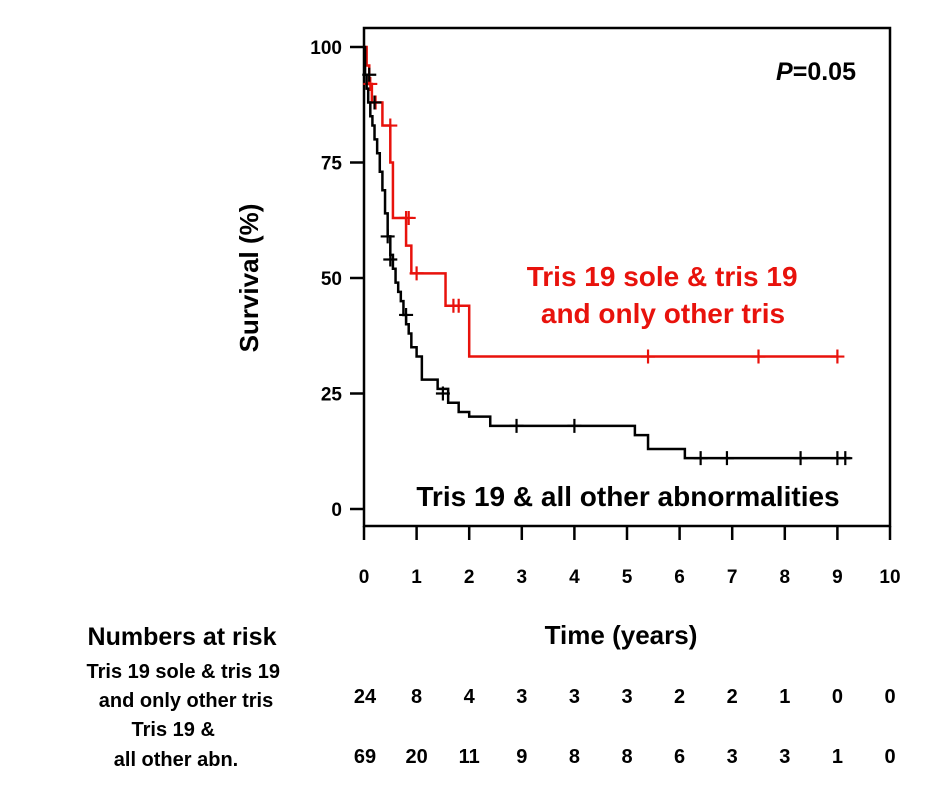  What do you see at coordinates (331, 279) in the screenshot?
I see `y-tick-label-50: 50` at bounding box center [331, 279].